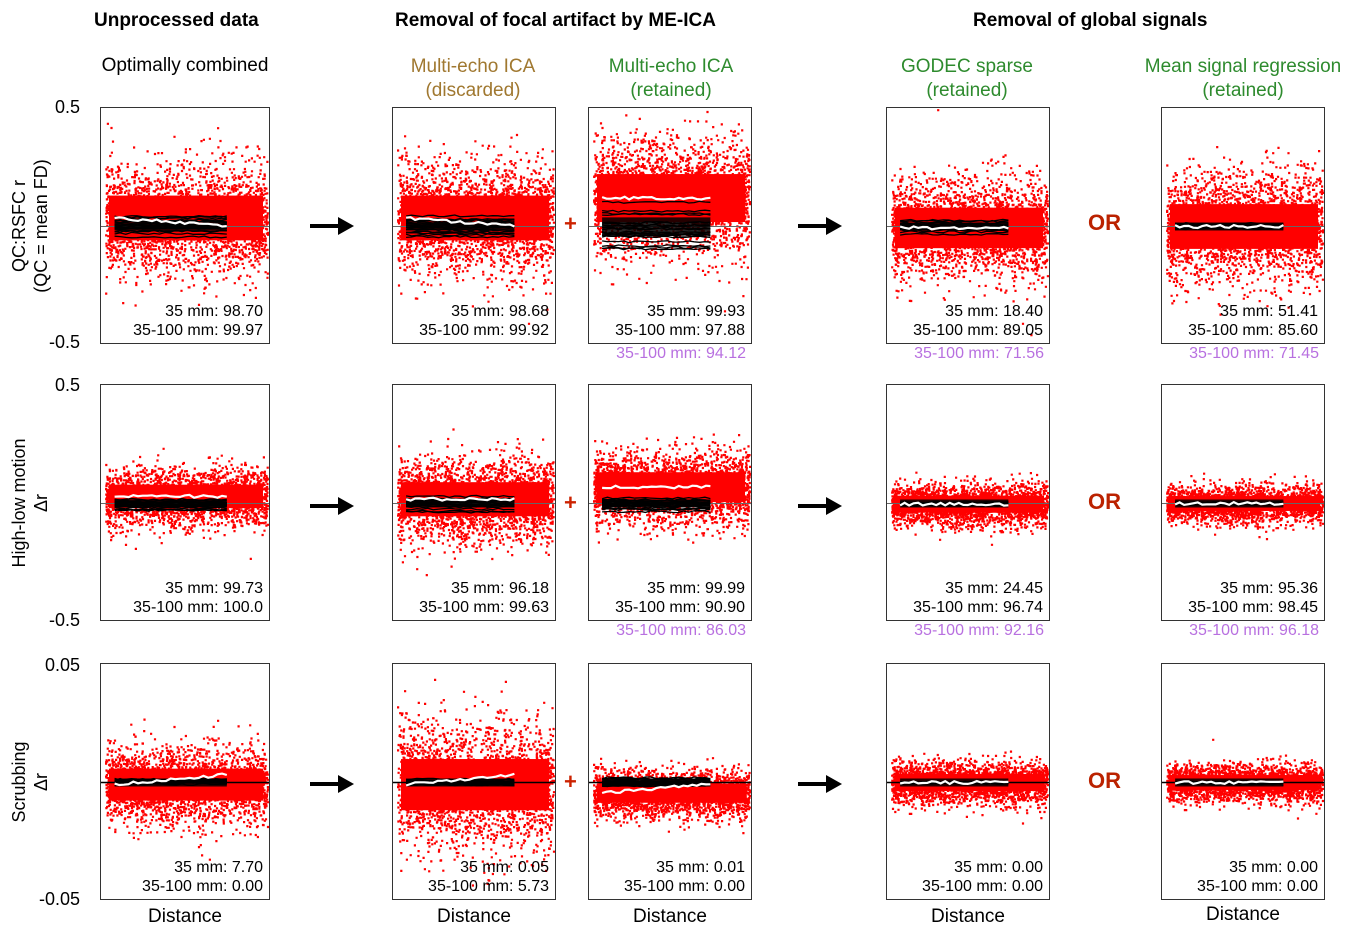  What do you see at coordinates (696, 311) in the screenshot?
I see `stat-35mm: 35 mm: 99.93` at bounding box center [696, 311].